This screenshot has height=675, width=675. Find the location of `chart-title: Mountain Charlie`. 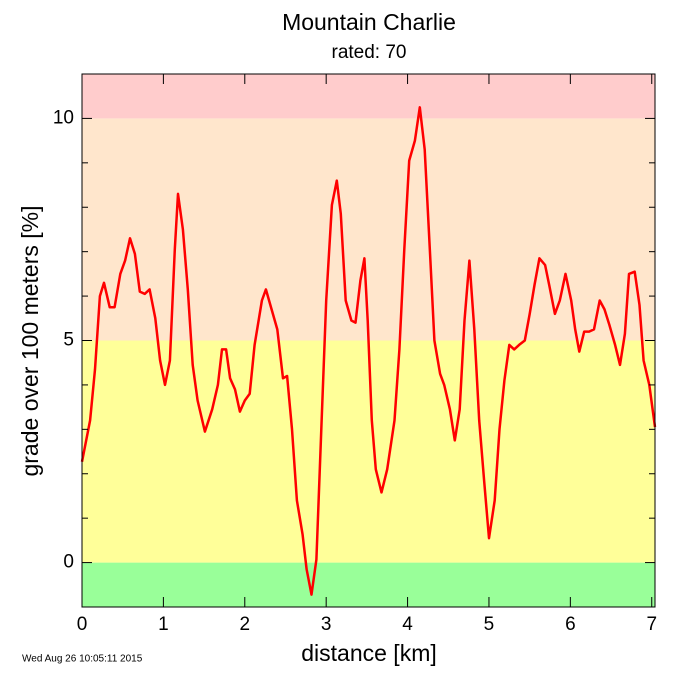

chart-title: Mountain Charlie is located at coordinates (369, 22).